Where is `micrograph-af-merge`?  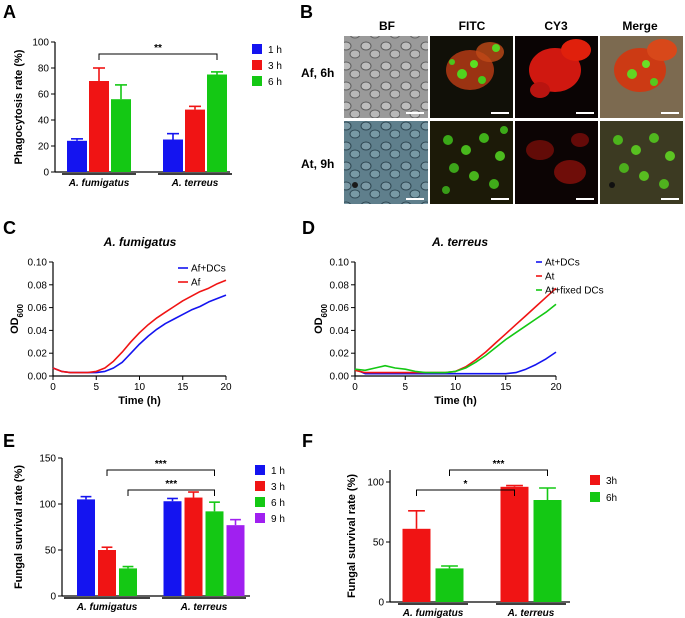
micrograph-af-merge is located at coordinates (641, 77).